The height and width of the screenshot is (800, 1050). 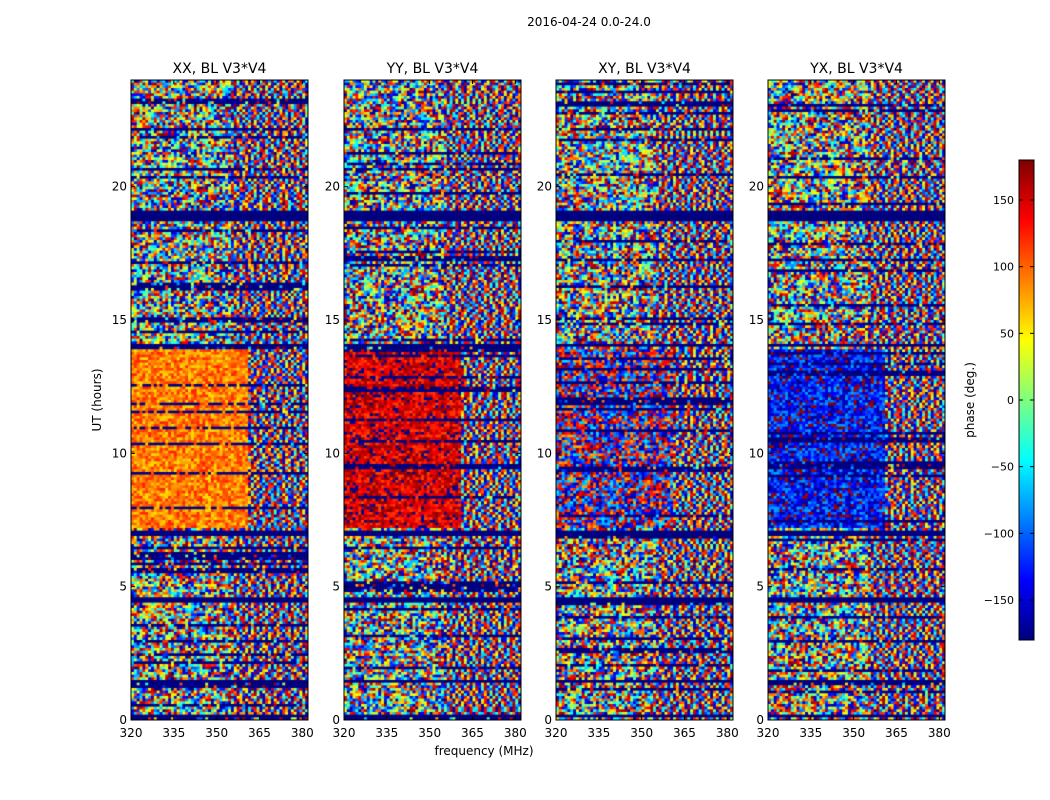 I want to click on colorbar: 150 100 50 0 −50 −100 −150, so click(x=1009, y=400).